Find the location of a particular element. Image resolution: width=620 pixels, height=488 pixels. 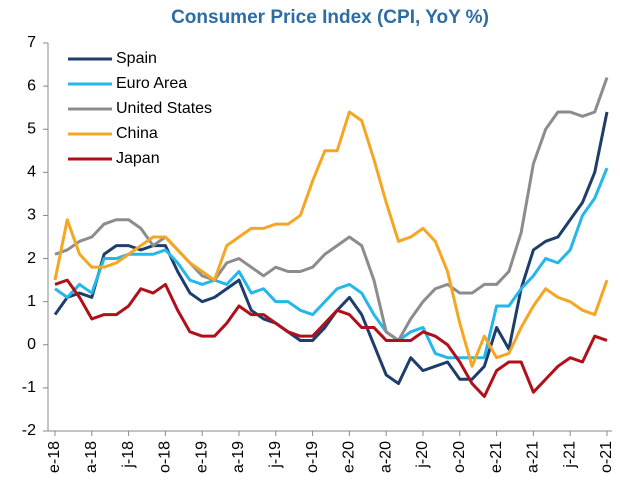

x-tick-label: j-18 is located at coordinates (128, 455).